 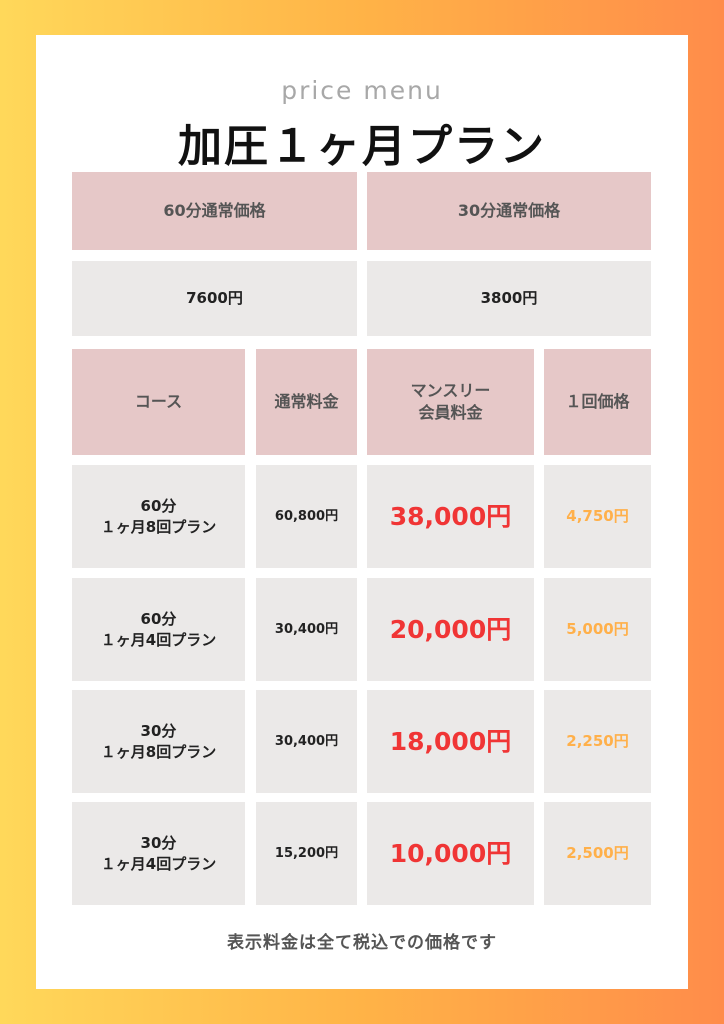 I want to click on table-row-per-session-price: 4,750円, so click(x=597, y=516).